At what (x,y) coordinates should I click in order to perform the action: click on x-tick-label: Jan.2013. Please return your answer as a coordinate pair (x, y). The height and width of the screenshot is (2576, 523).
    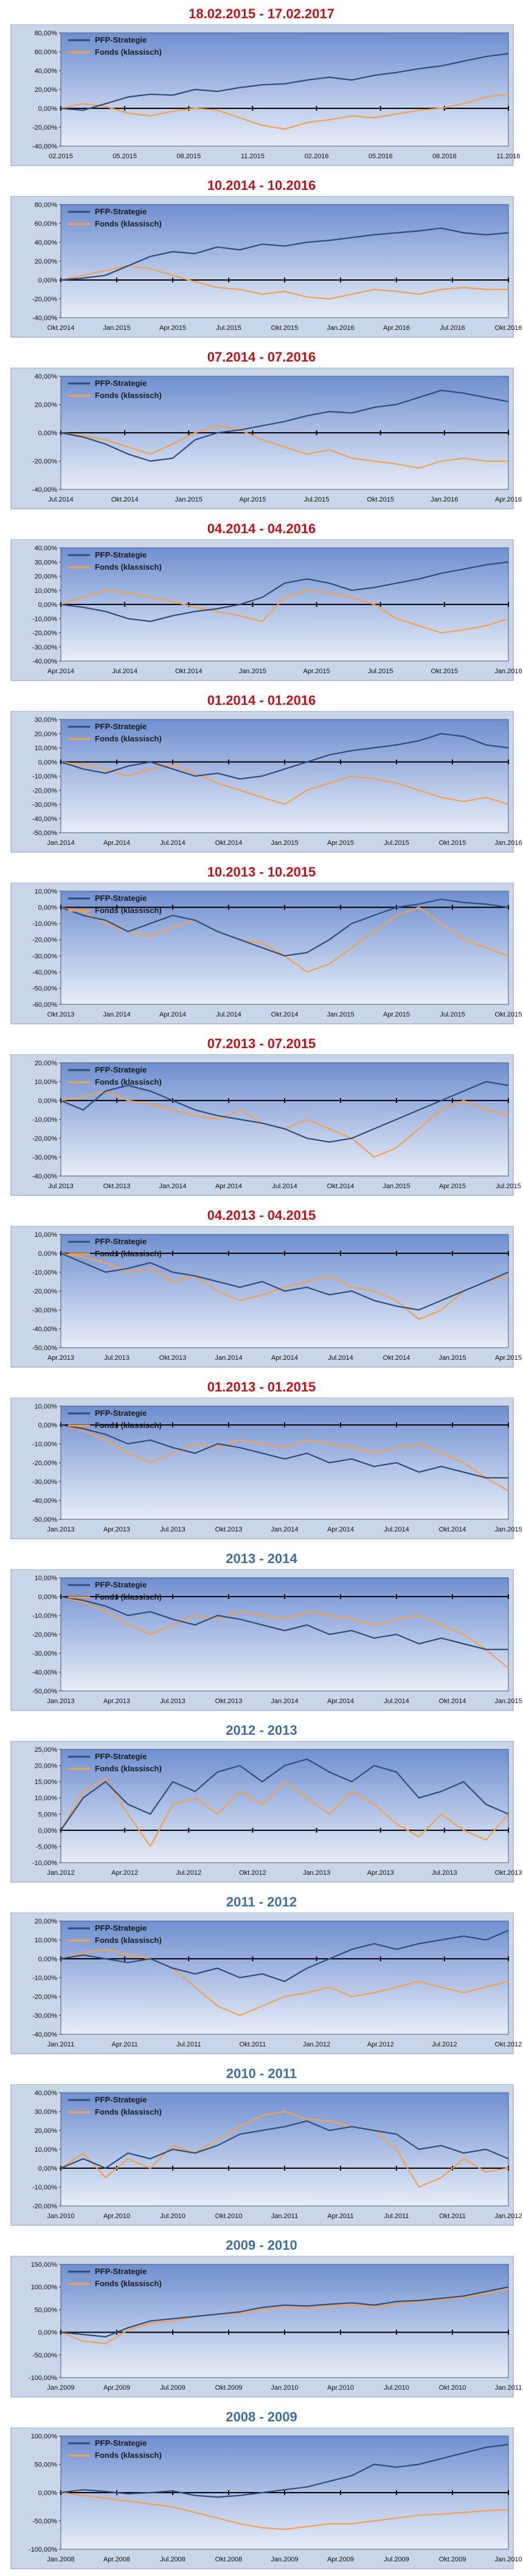
    Looking at the image, I should click on (316, 1873).